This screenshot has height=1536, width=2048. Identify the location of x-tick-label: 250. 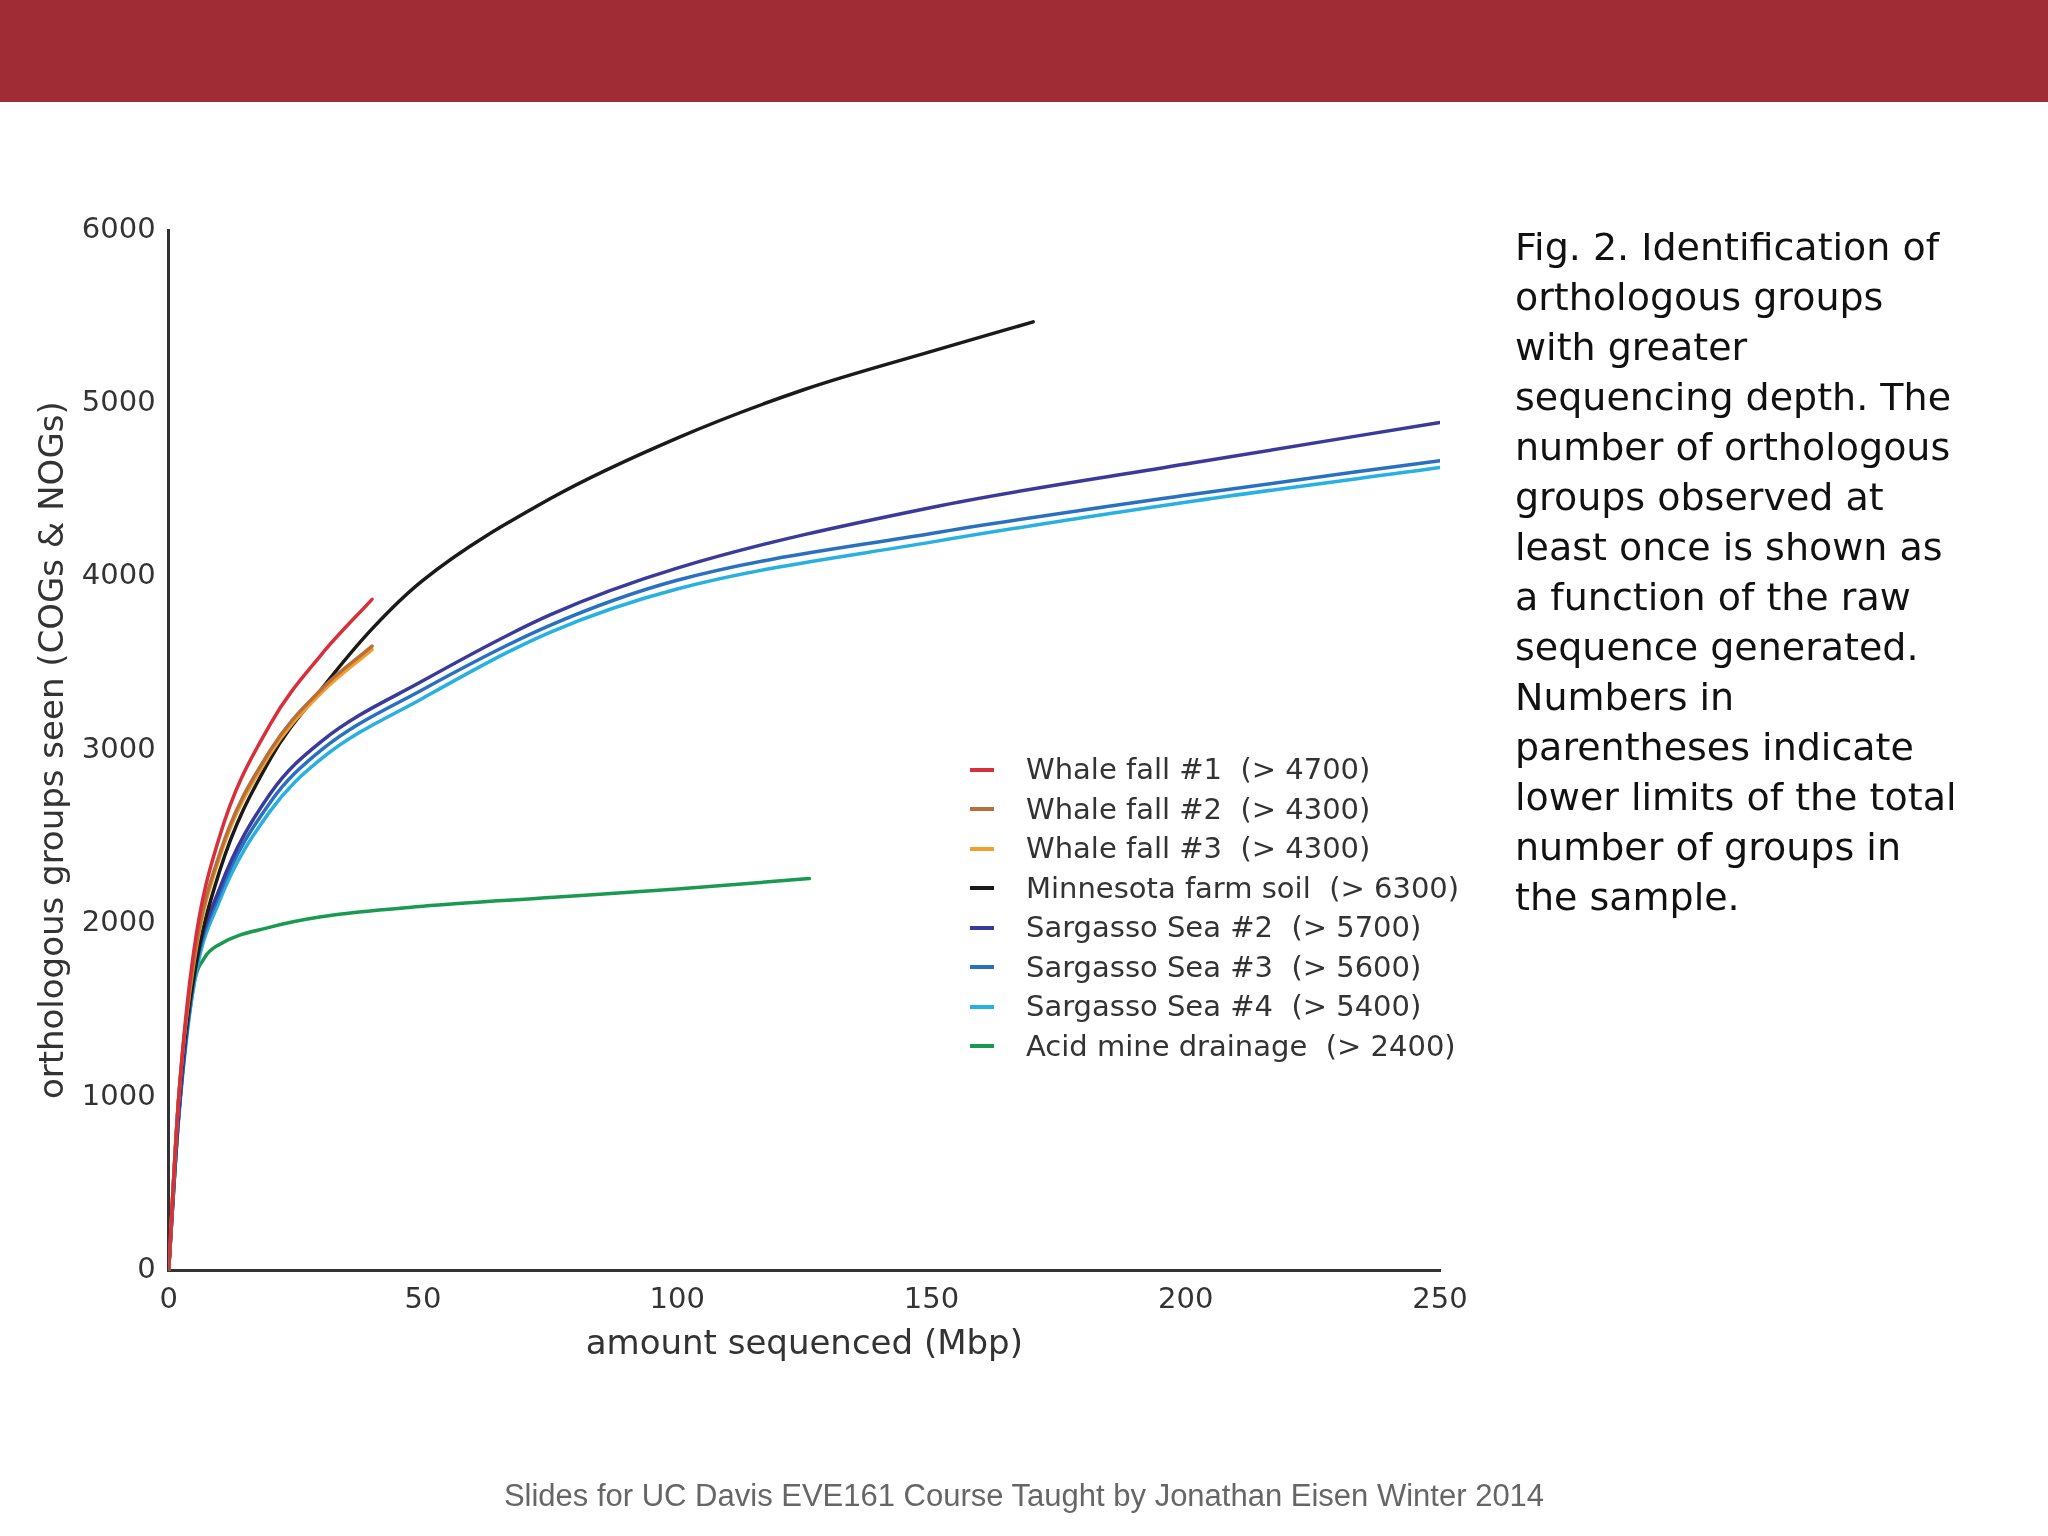
(1440, 1298).